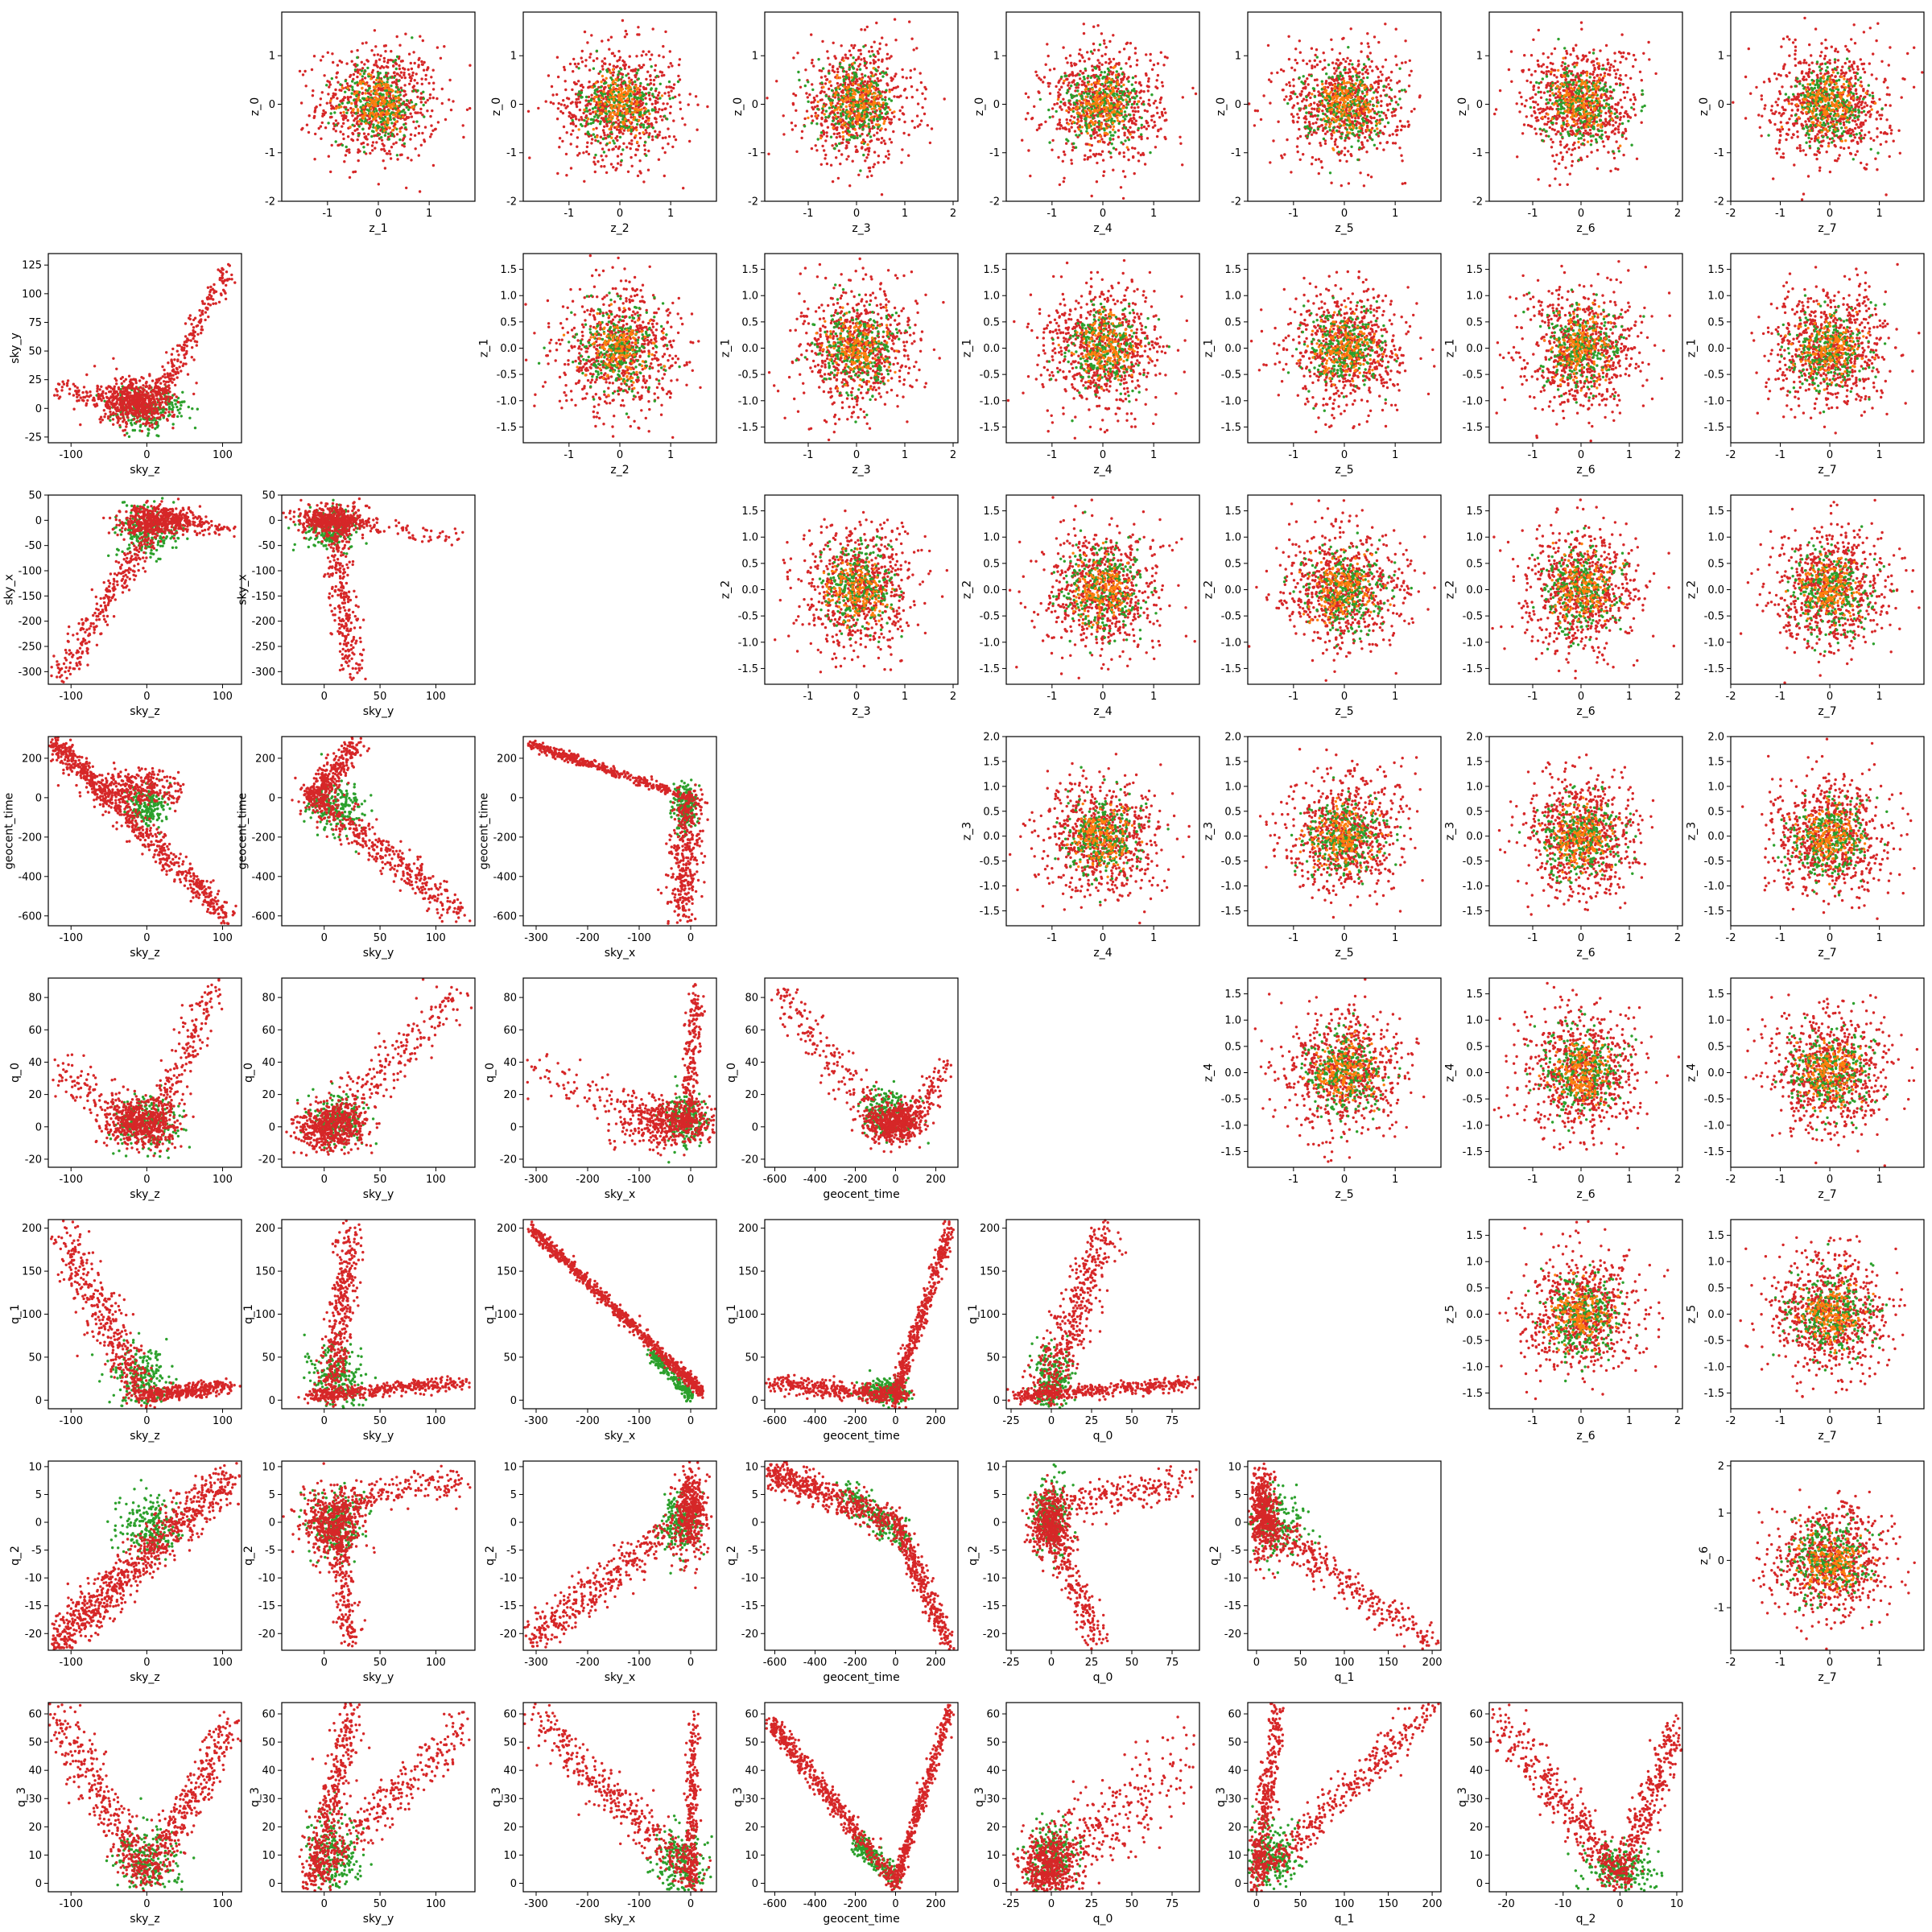 Image resolution: width=1932 pixels, height=1932 pixels. I want to click on y-tick-label: 0, so click(272, 105).